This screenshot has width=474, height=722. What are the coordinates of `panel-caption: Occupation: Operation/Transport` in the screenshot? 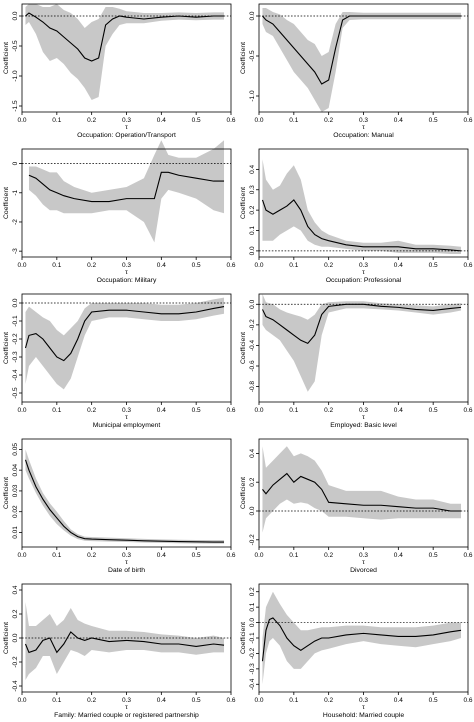 It's located at (126, 135).